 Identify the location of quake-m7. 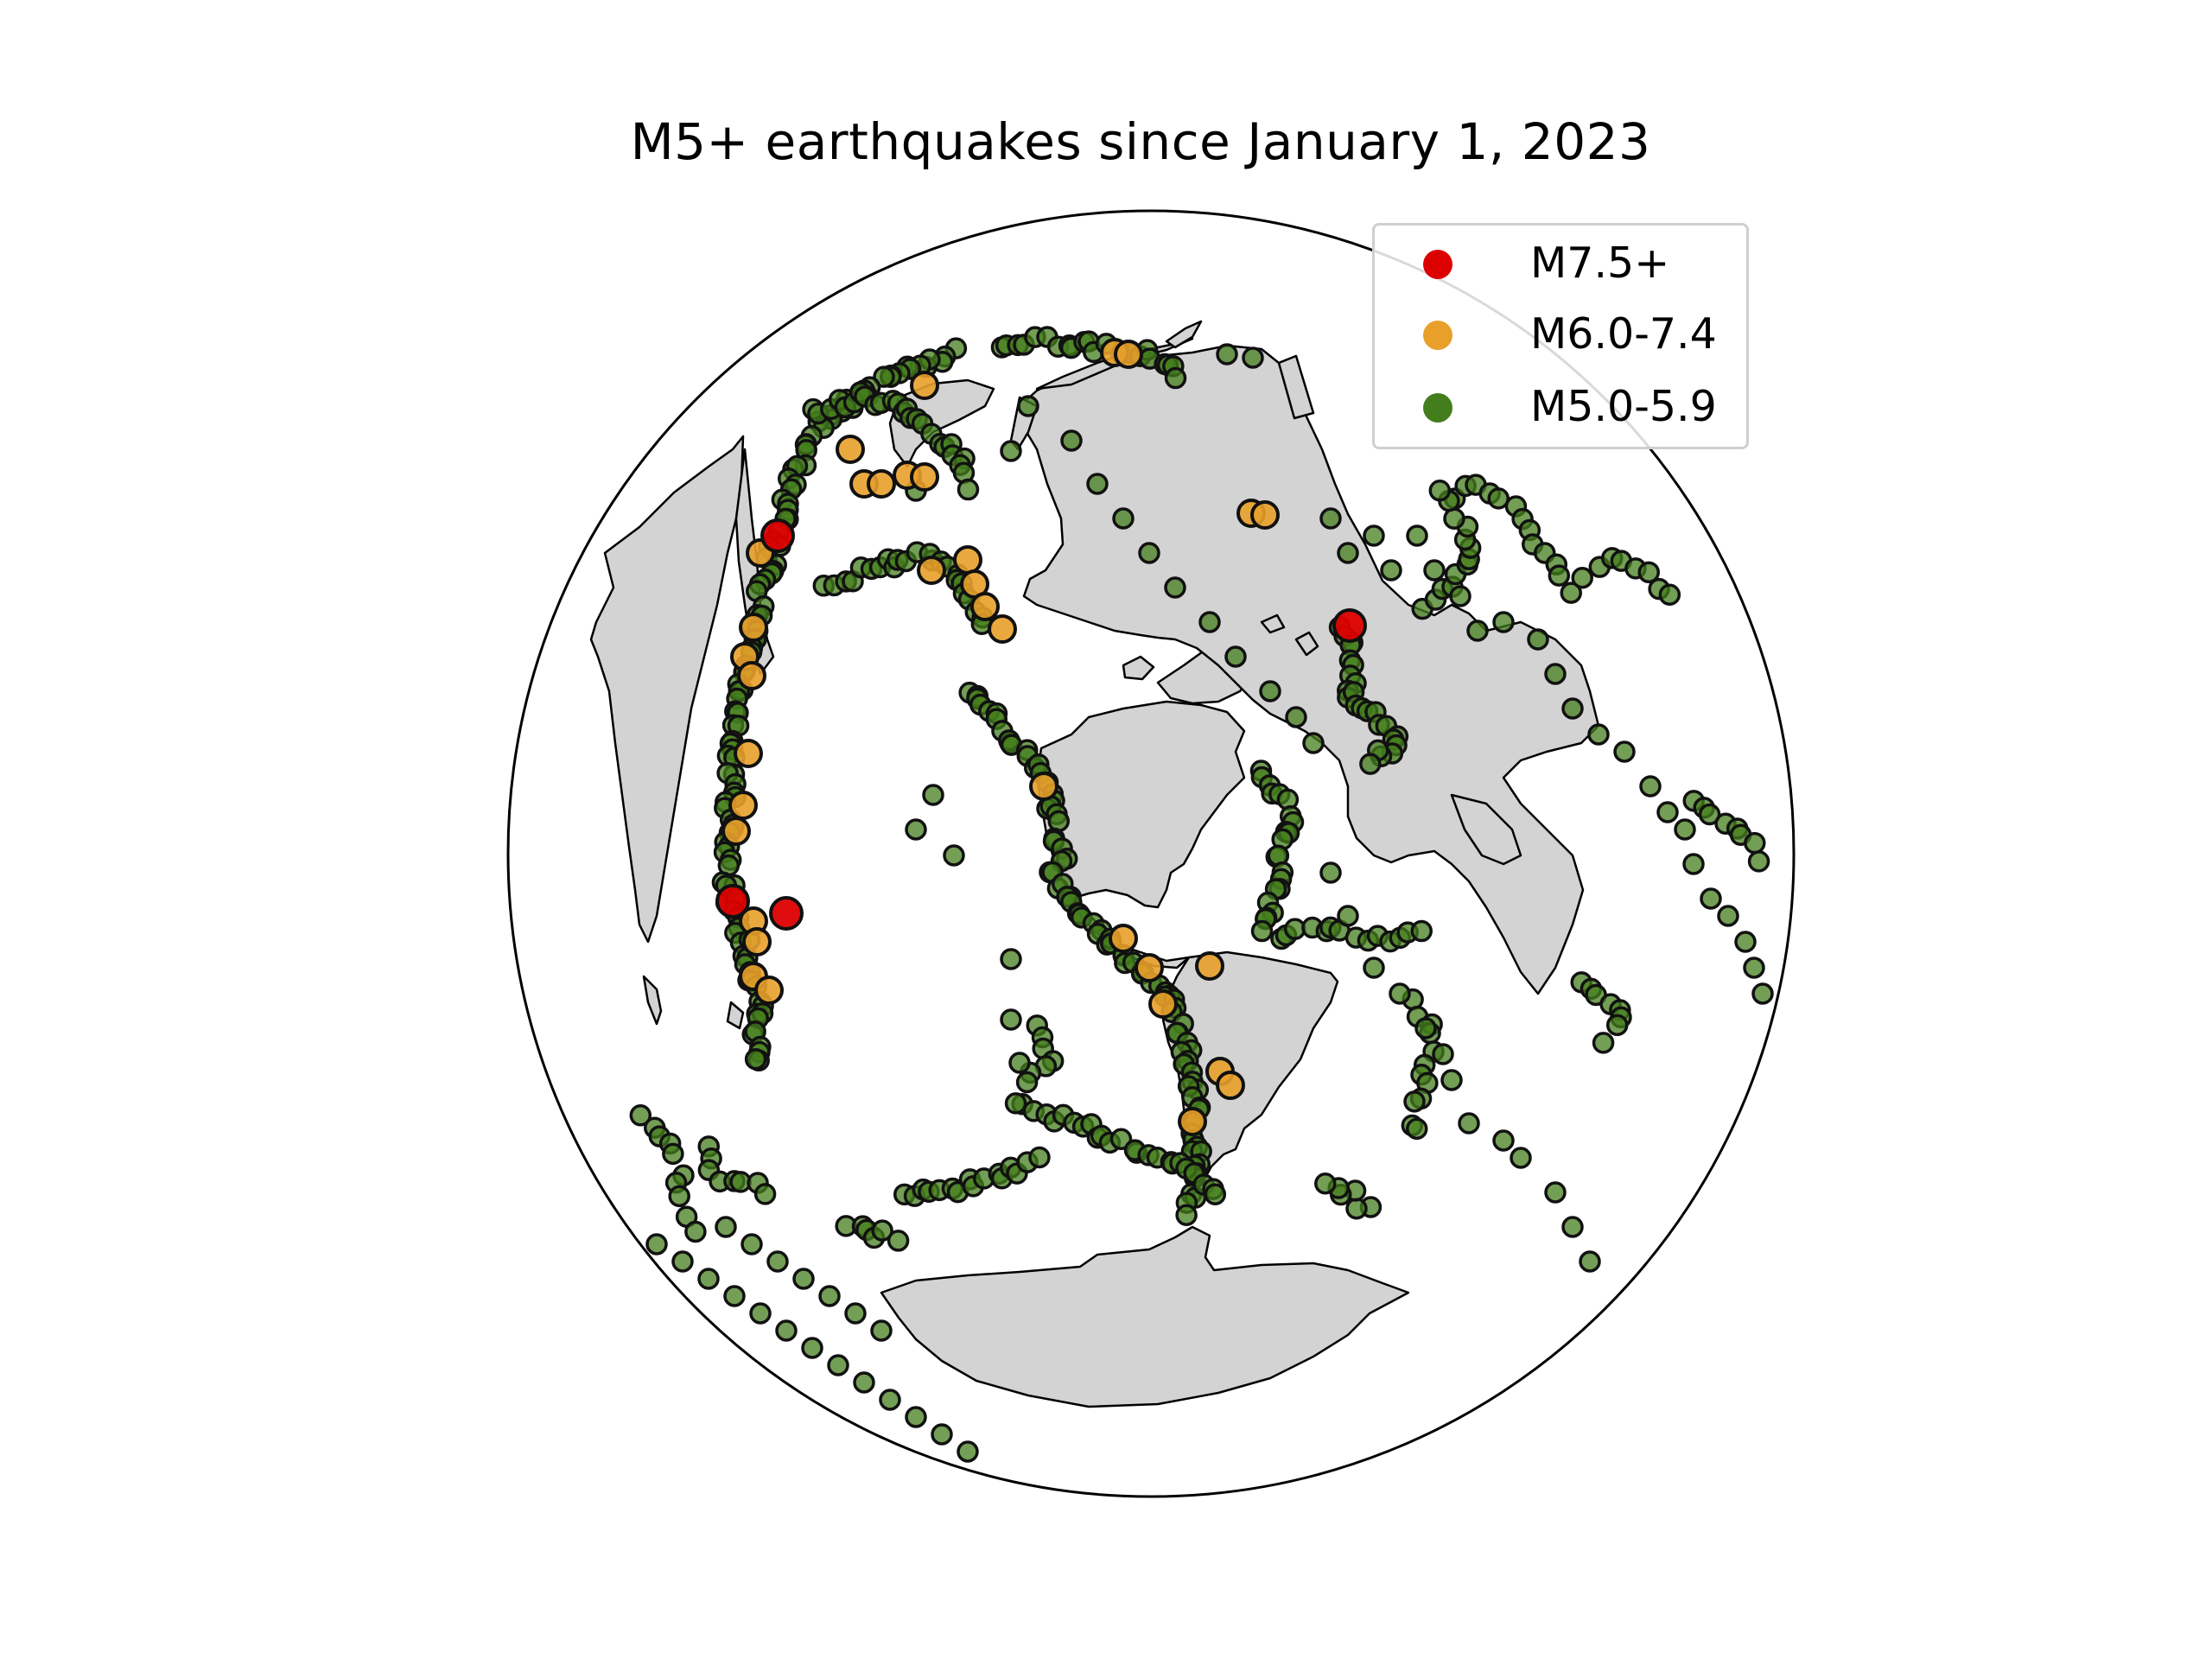
(786, 913).